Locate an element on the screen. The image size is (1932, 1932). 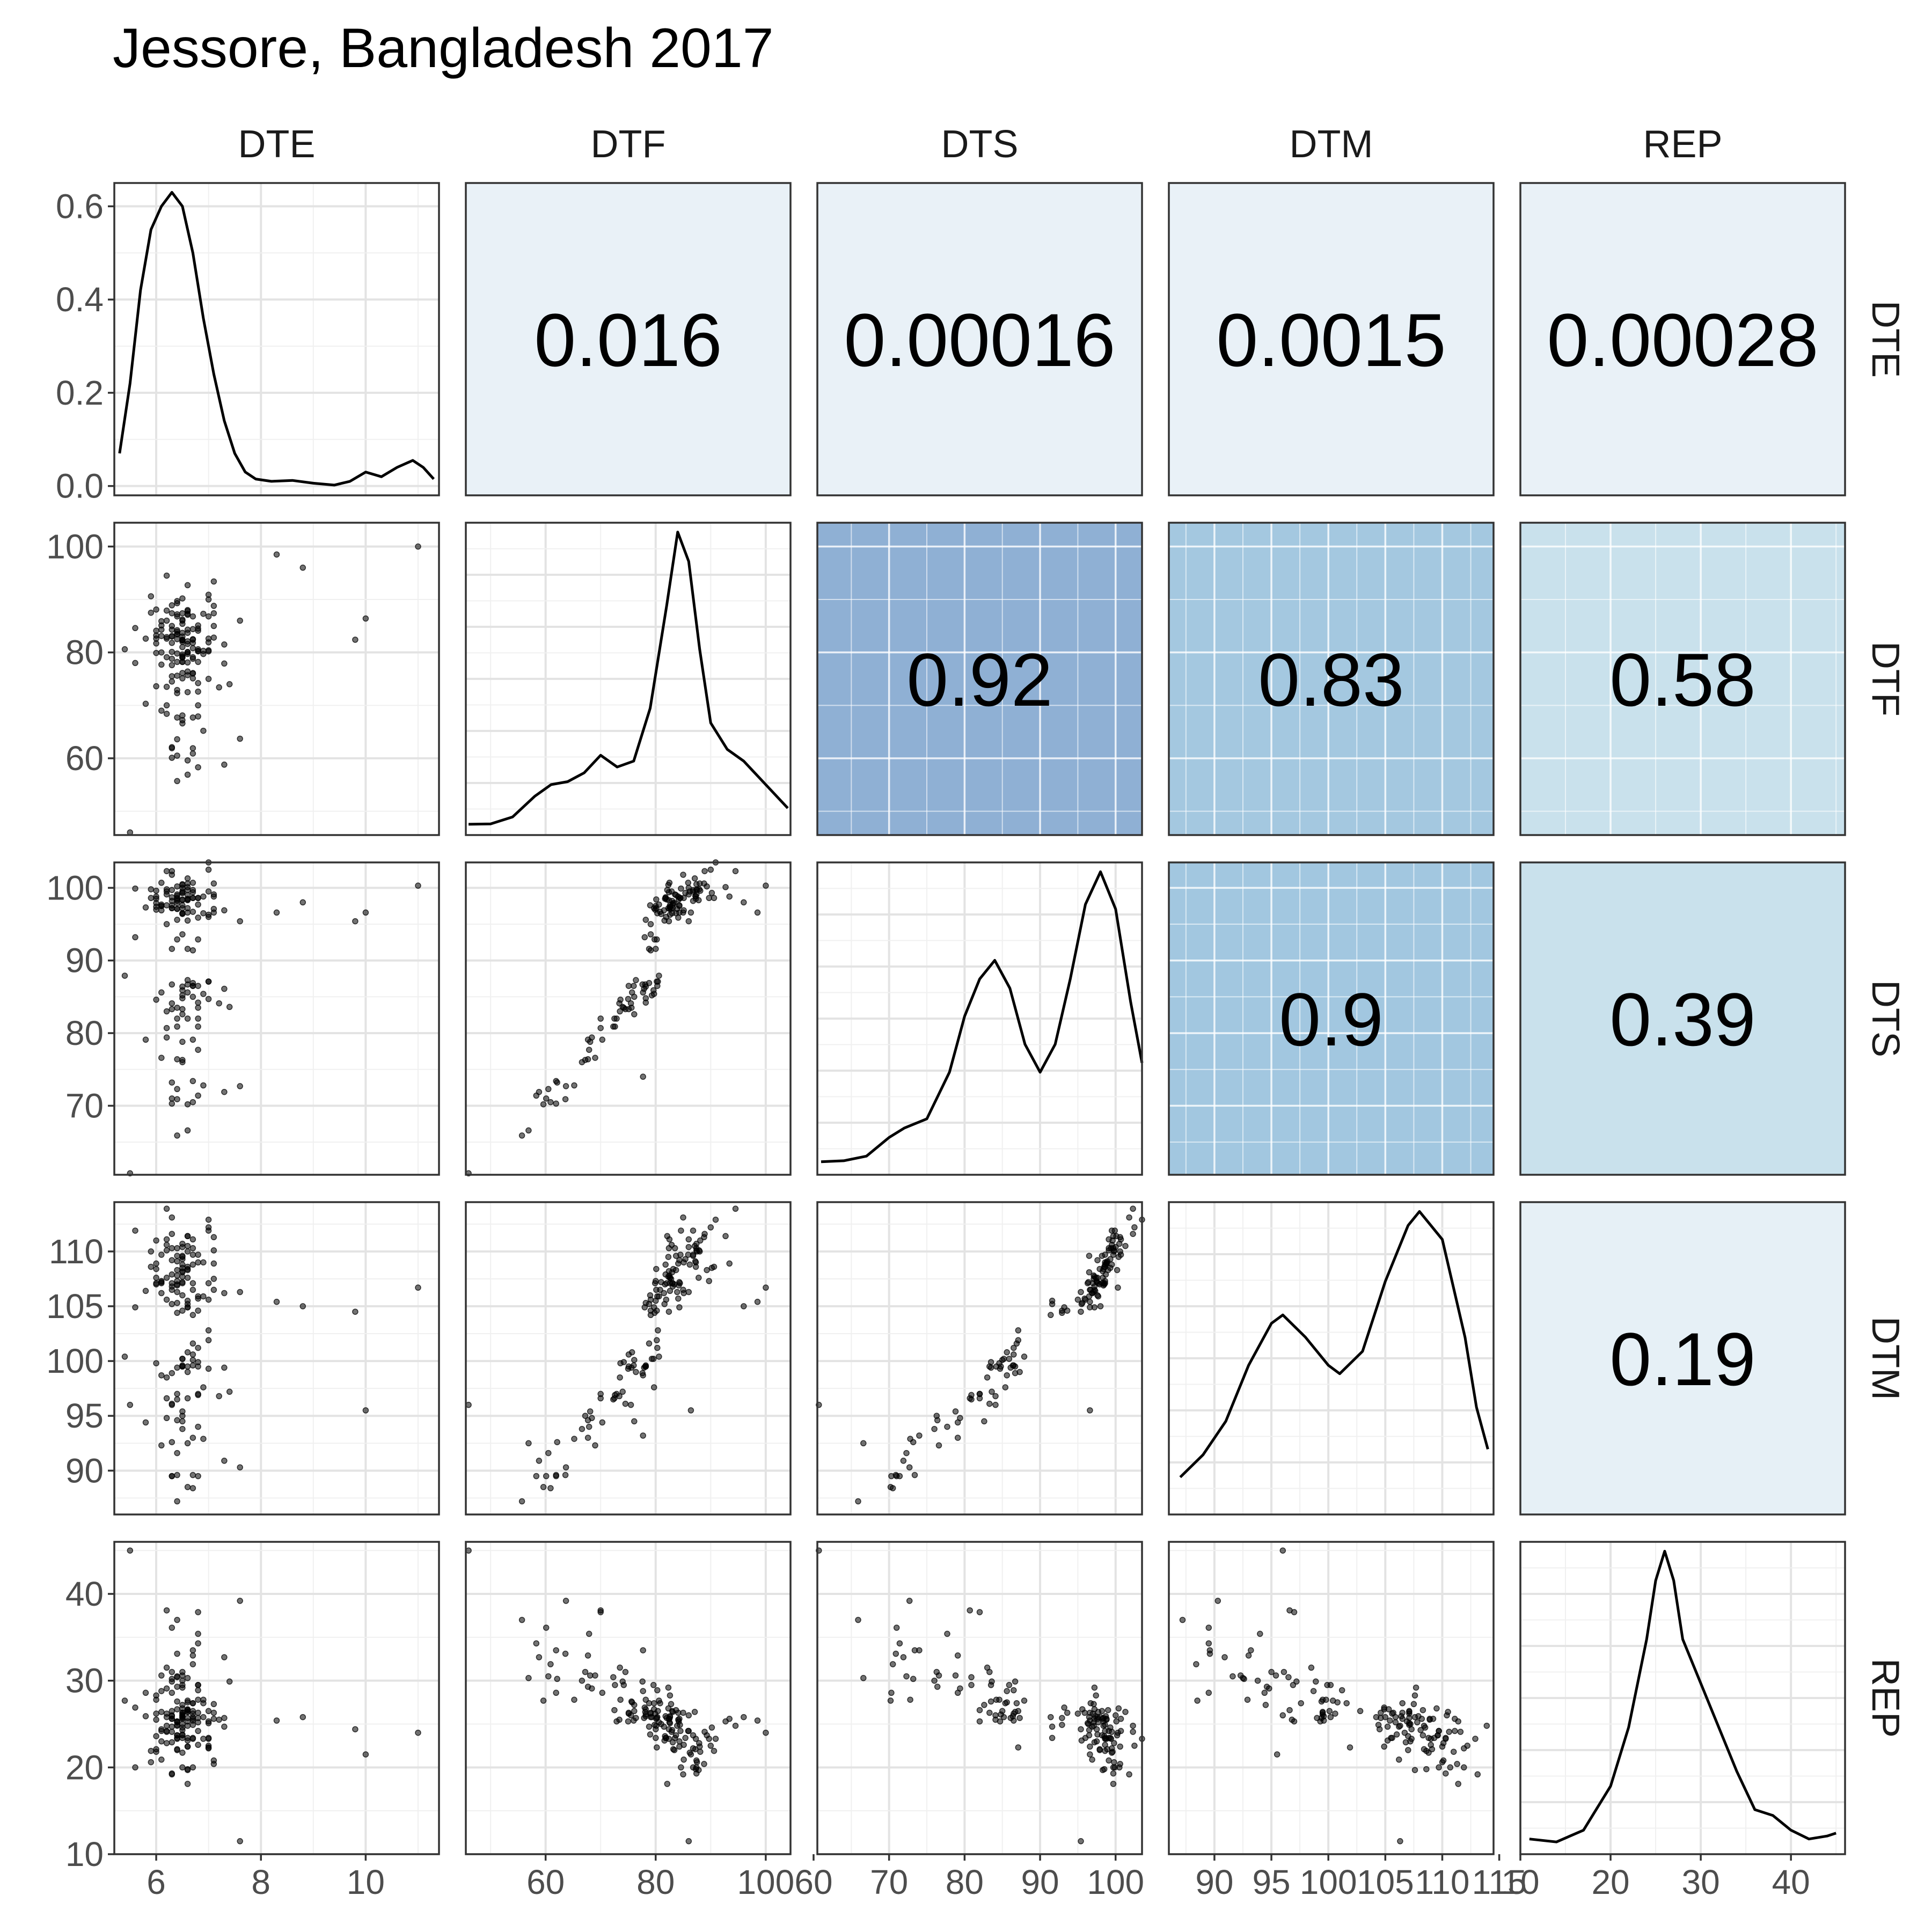
density-curve is located at coordinates (629, 678).